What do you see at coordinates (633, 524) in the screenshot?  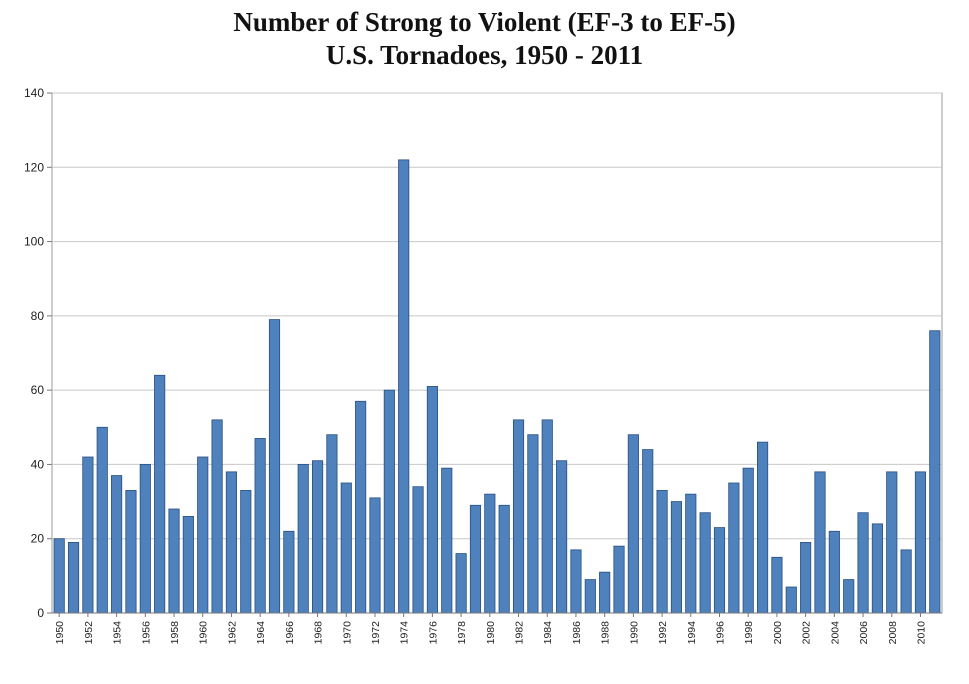 I see `bar-1990` at bounding box center [633, 524].